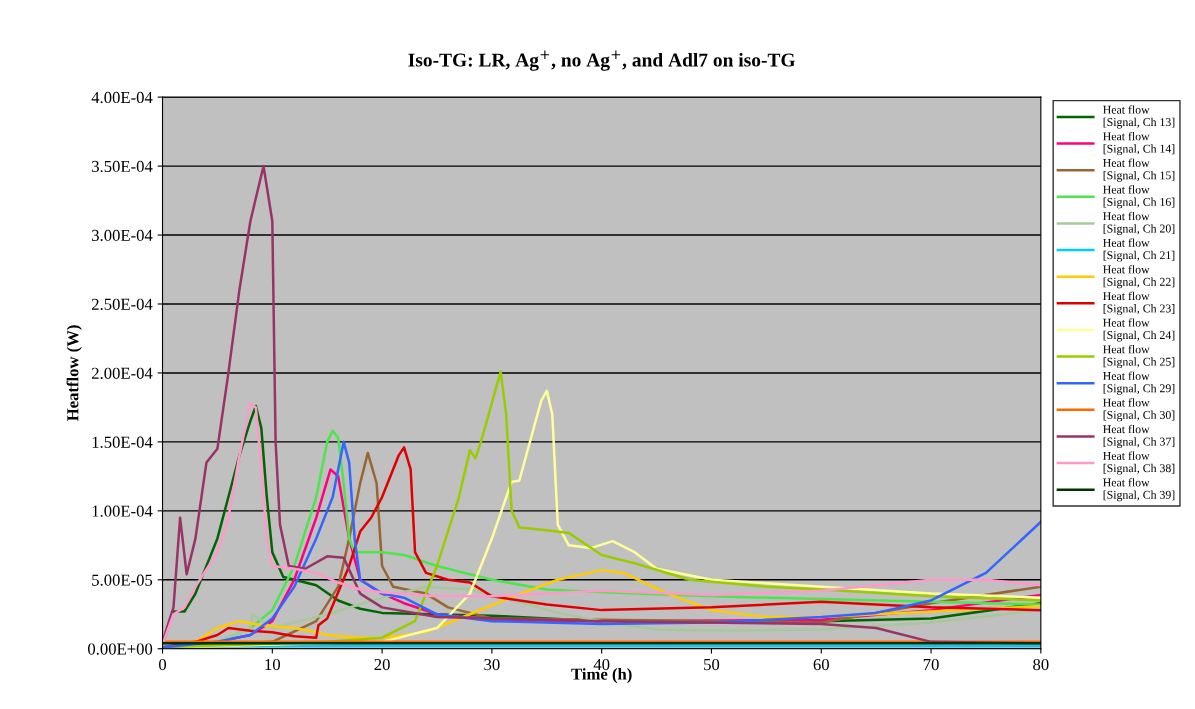 The height and width of the screenshot is (709, 1195). Describe the element at coordinates (602, 60) in the screenshot. I see `chart-title: Iso-TG: LR, Ag$^{+}$, no Ag$^{+}$, and Adl7 on iso-TG` at that location.